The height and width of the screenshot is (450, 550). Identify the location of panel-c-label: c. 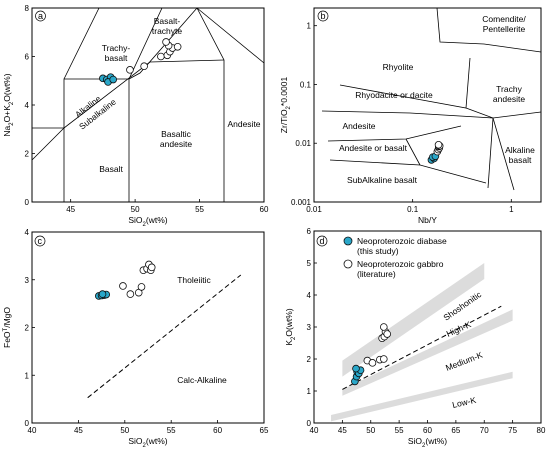
(40, 241).